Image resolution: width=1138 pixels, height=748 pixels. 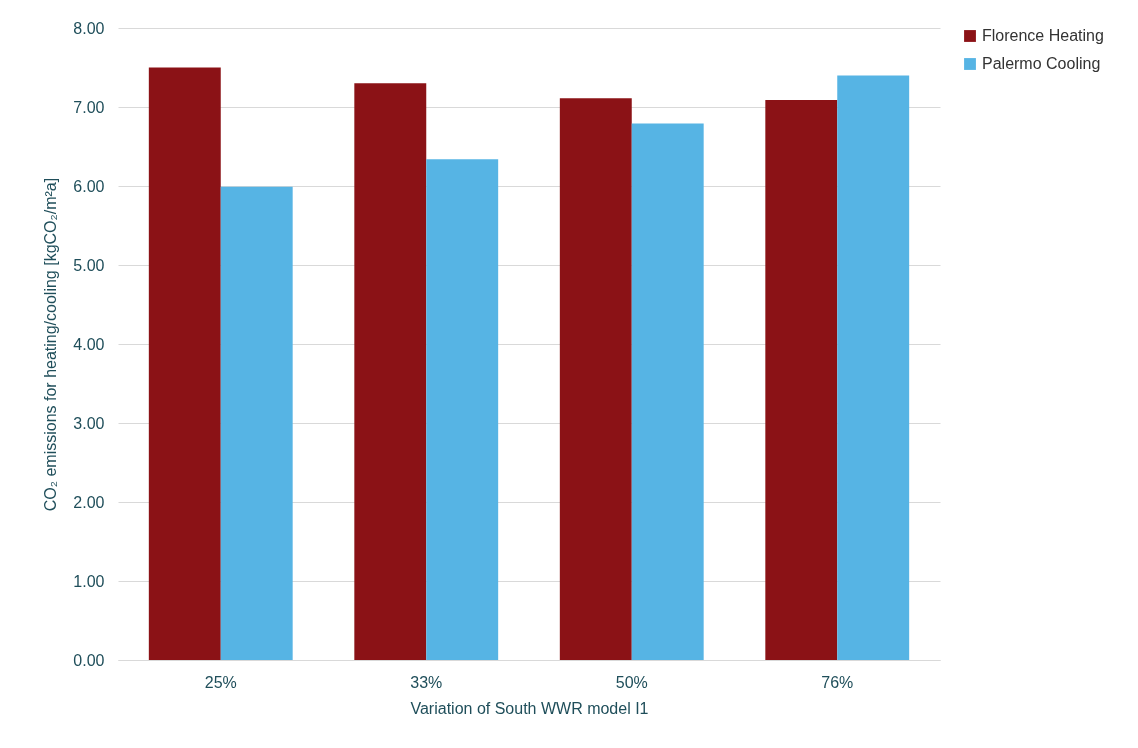 I want to click on x-tick-label: 33%, so click(x=426, y=682).